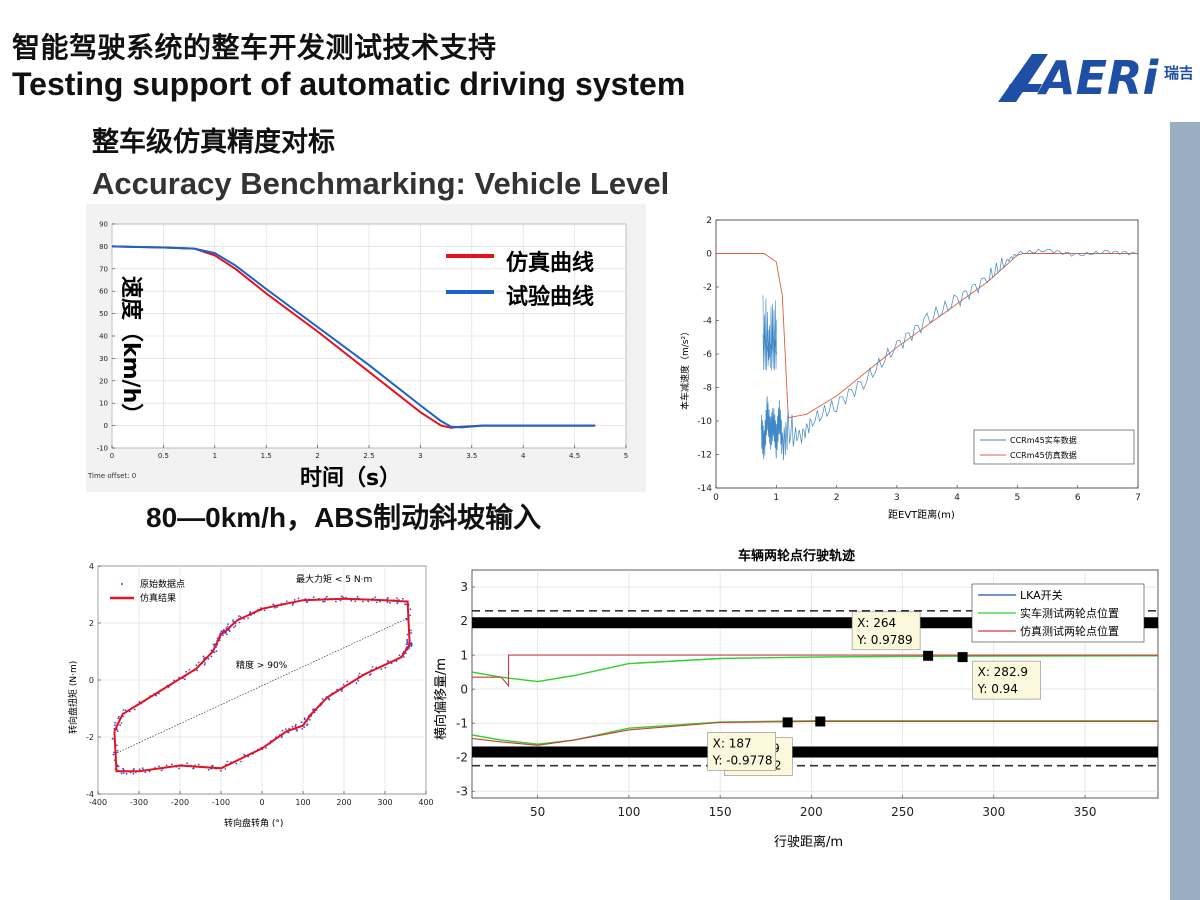  What do you see at coordinates (997, 689) in the screenshot?
I see `datatip-y-label: Y: 0.94` at bounding box center [997, 689].